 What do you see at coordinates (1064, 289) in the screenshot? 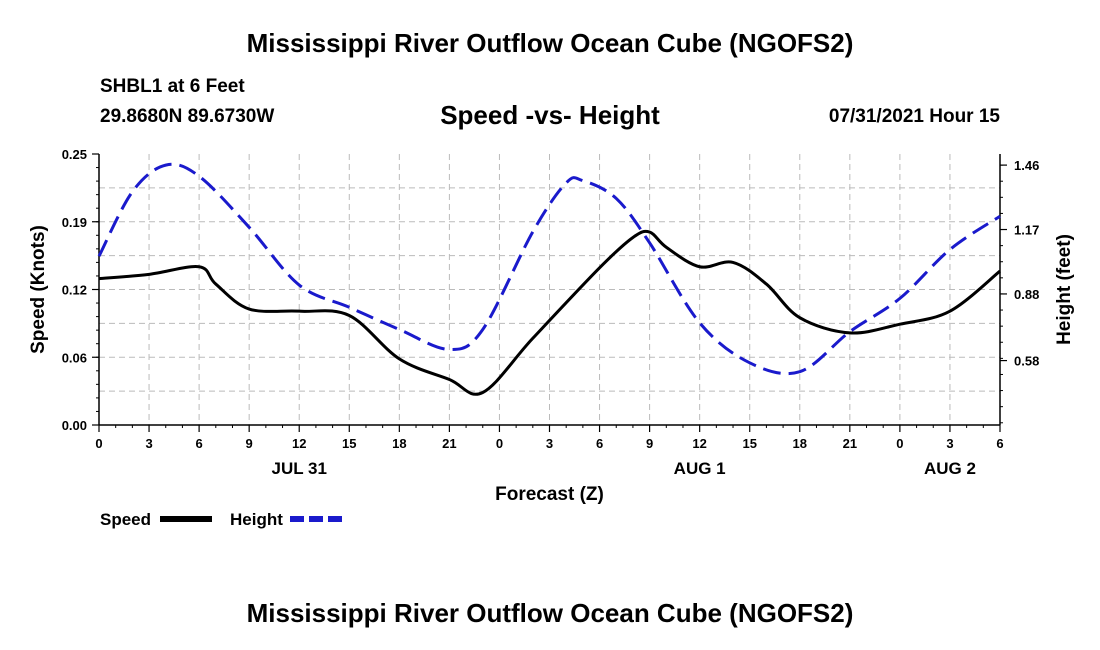
I see `y2-axis-label: Height (feet)` at bounding box center [1064, 289].